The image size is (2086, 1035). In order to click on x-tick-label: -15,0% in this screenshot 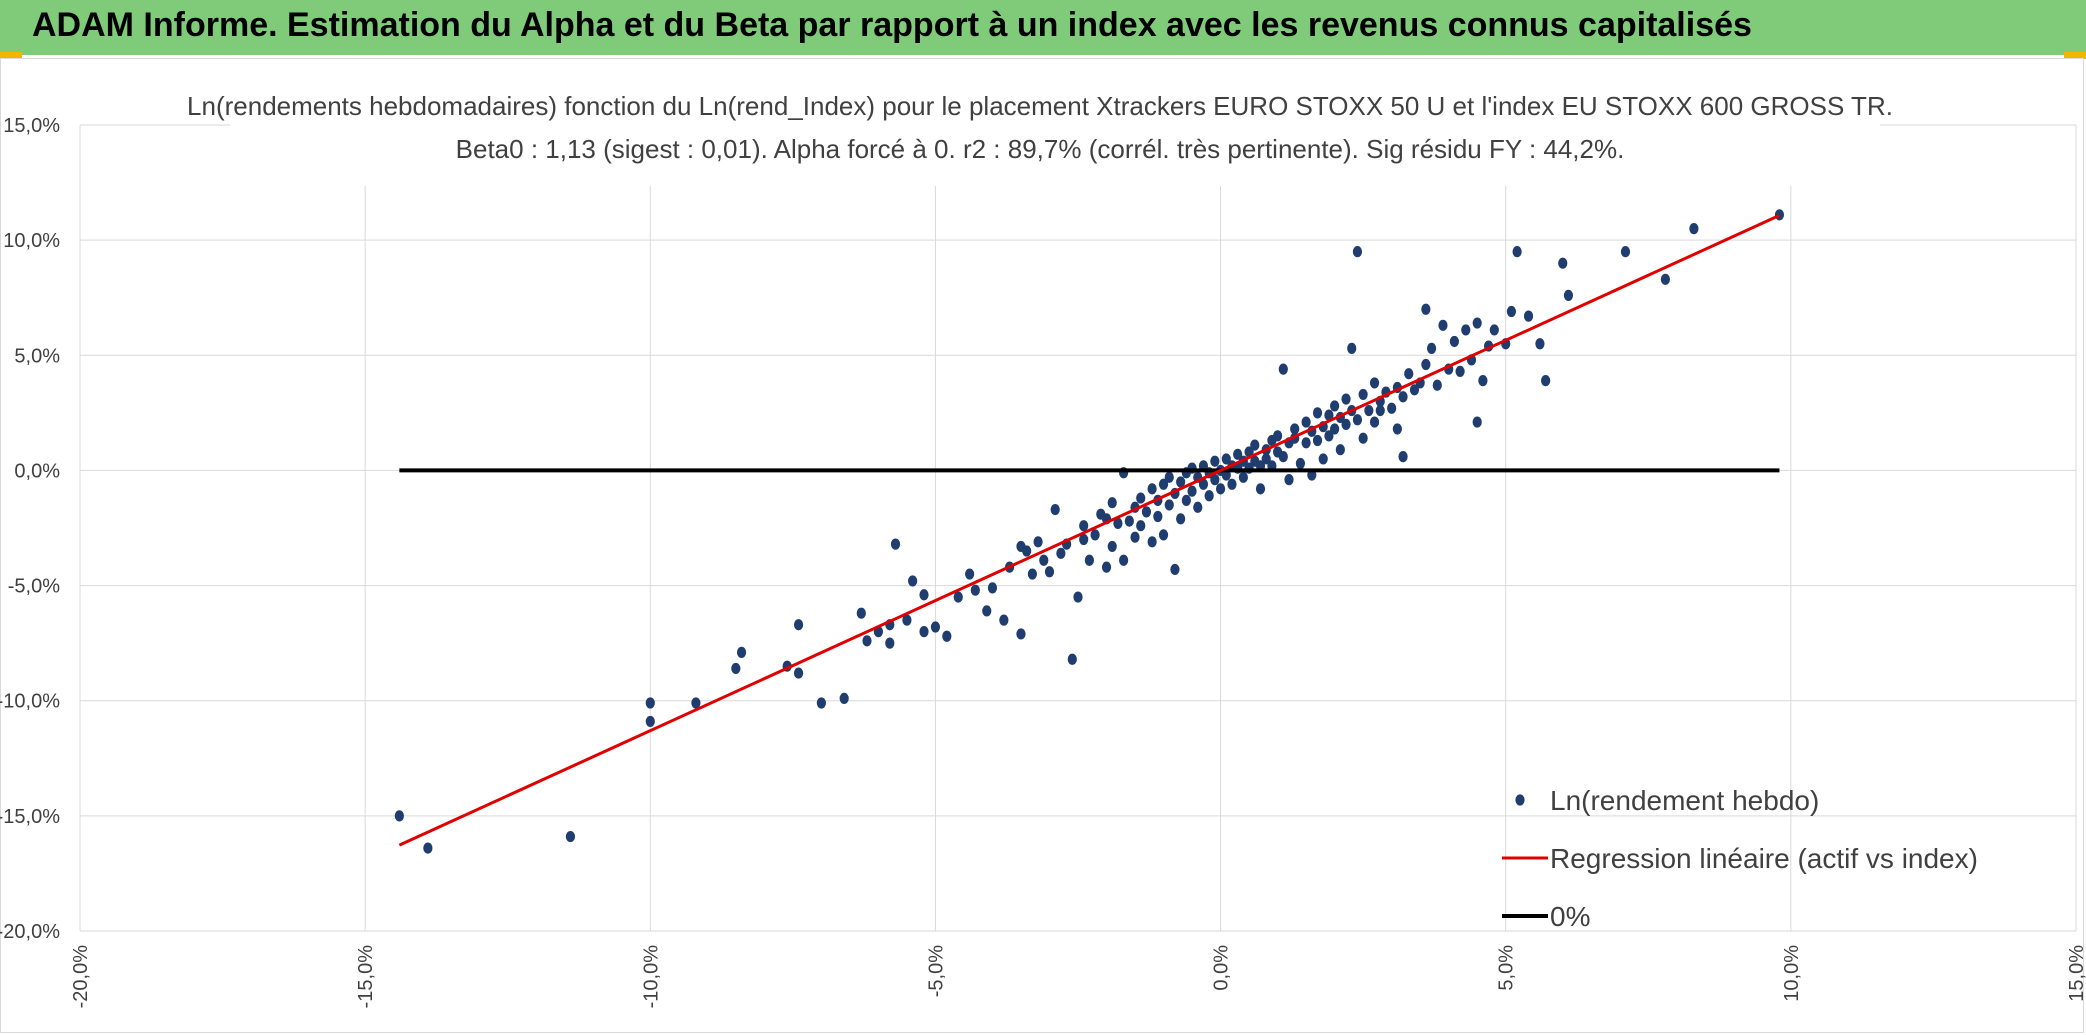, I will do `click(366, 977)`.